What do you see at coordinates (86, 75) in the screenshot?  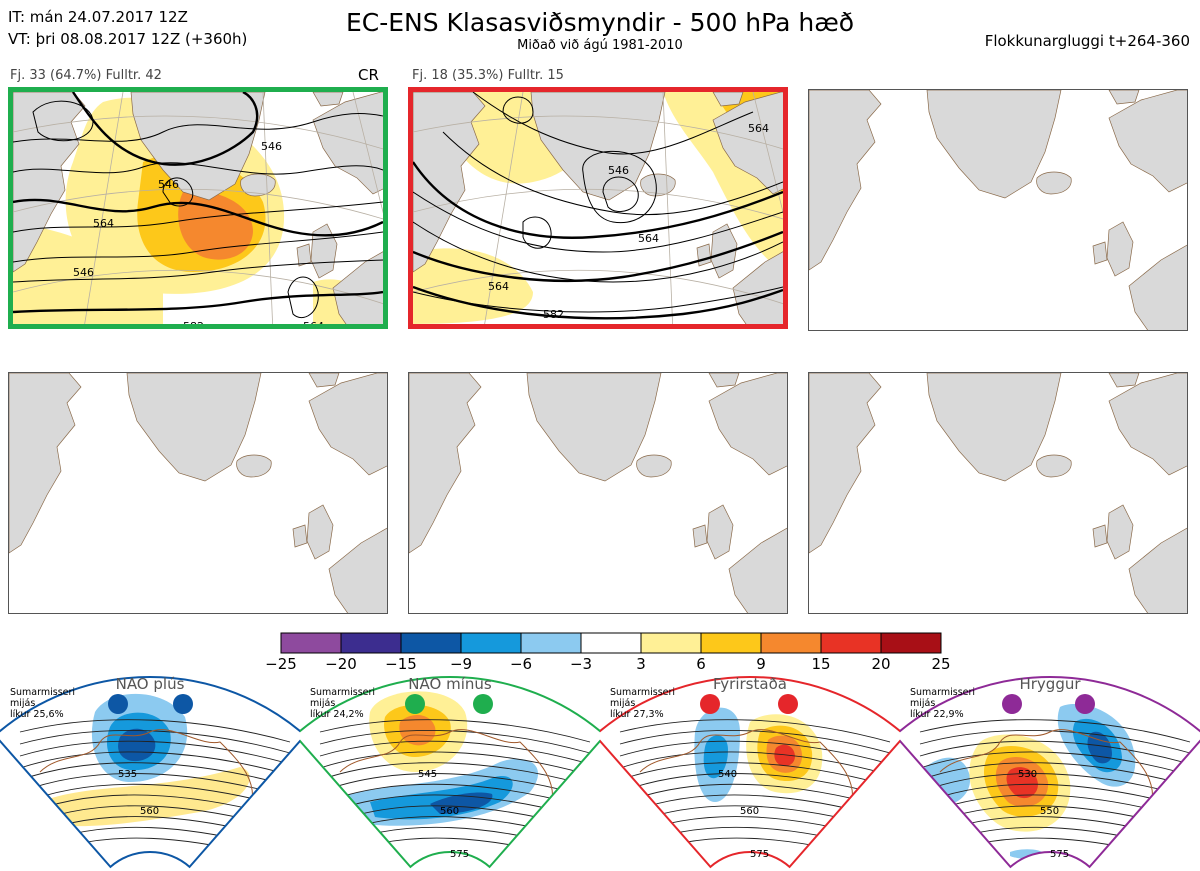 I see `panel-1-label: Fj. 33 (64.7%) Fulltr. 42` at bounding box center [86, 75].